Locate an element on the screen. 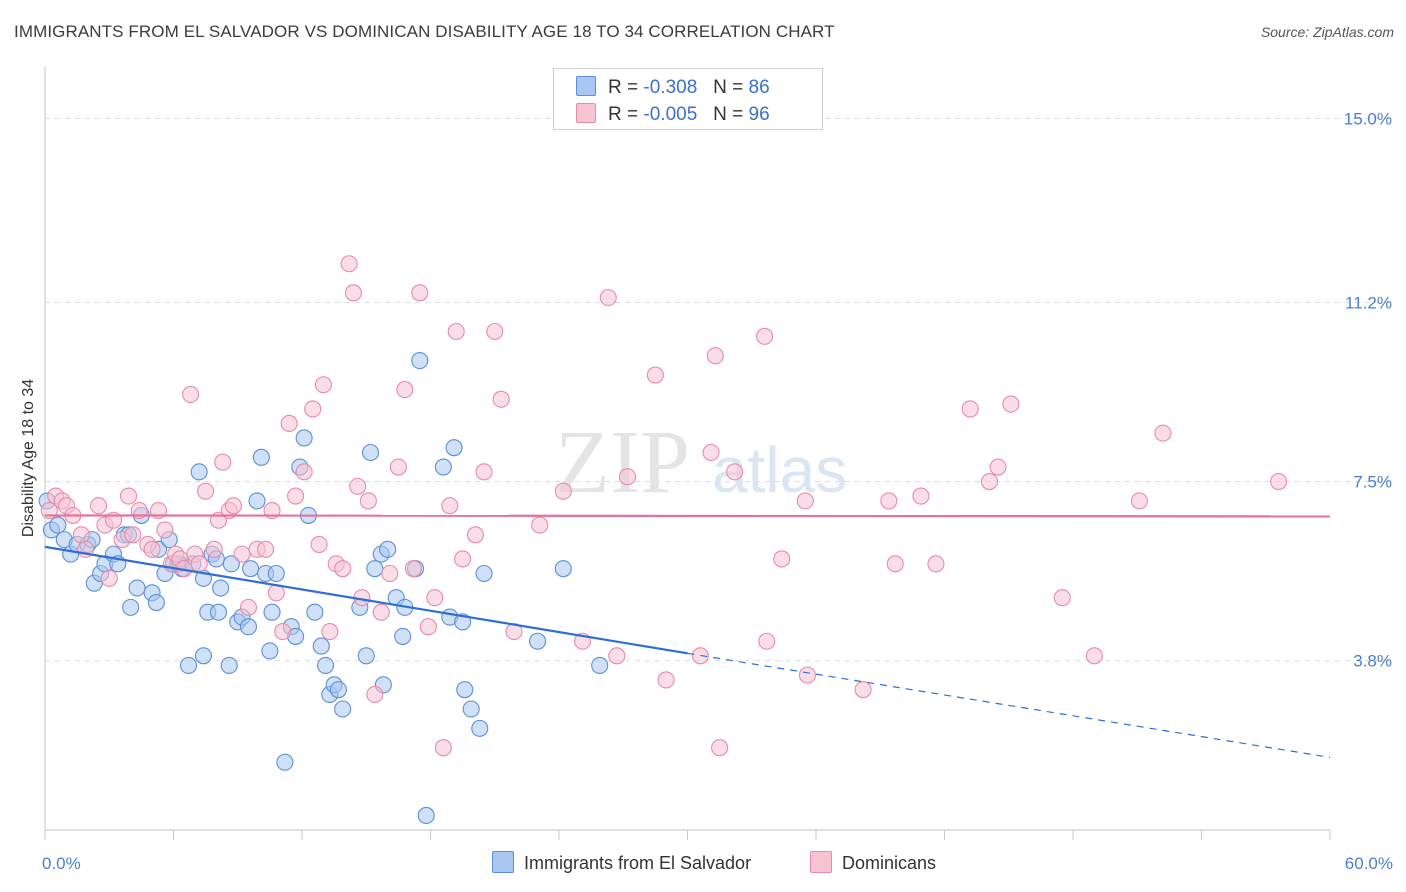  legend-row-dominican: R = -0.005 N = 96 is located at coordinates (673, 114).